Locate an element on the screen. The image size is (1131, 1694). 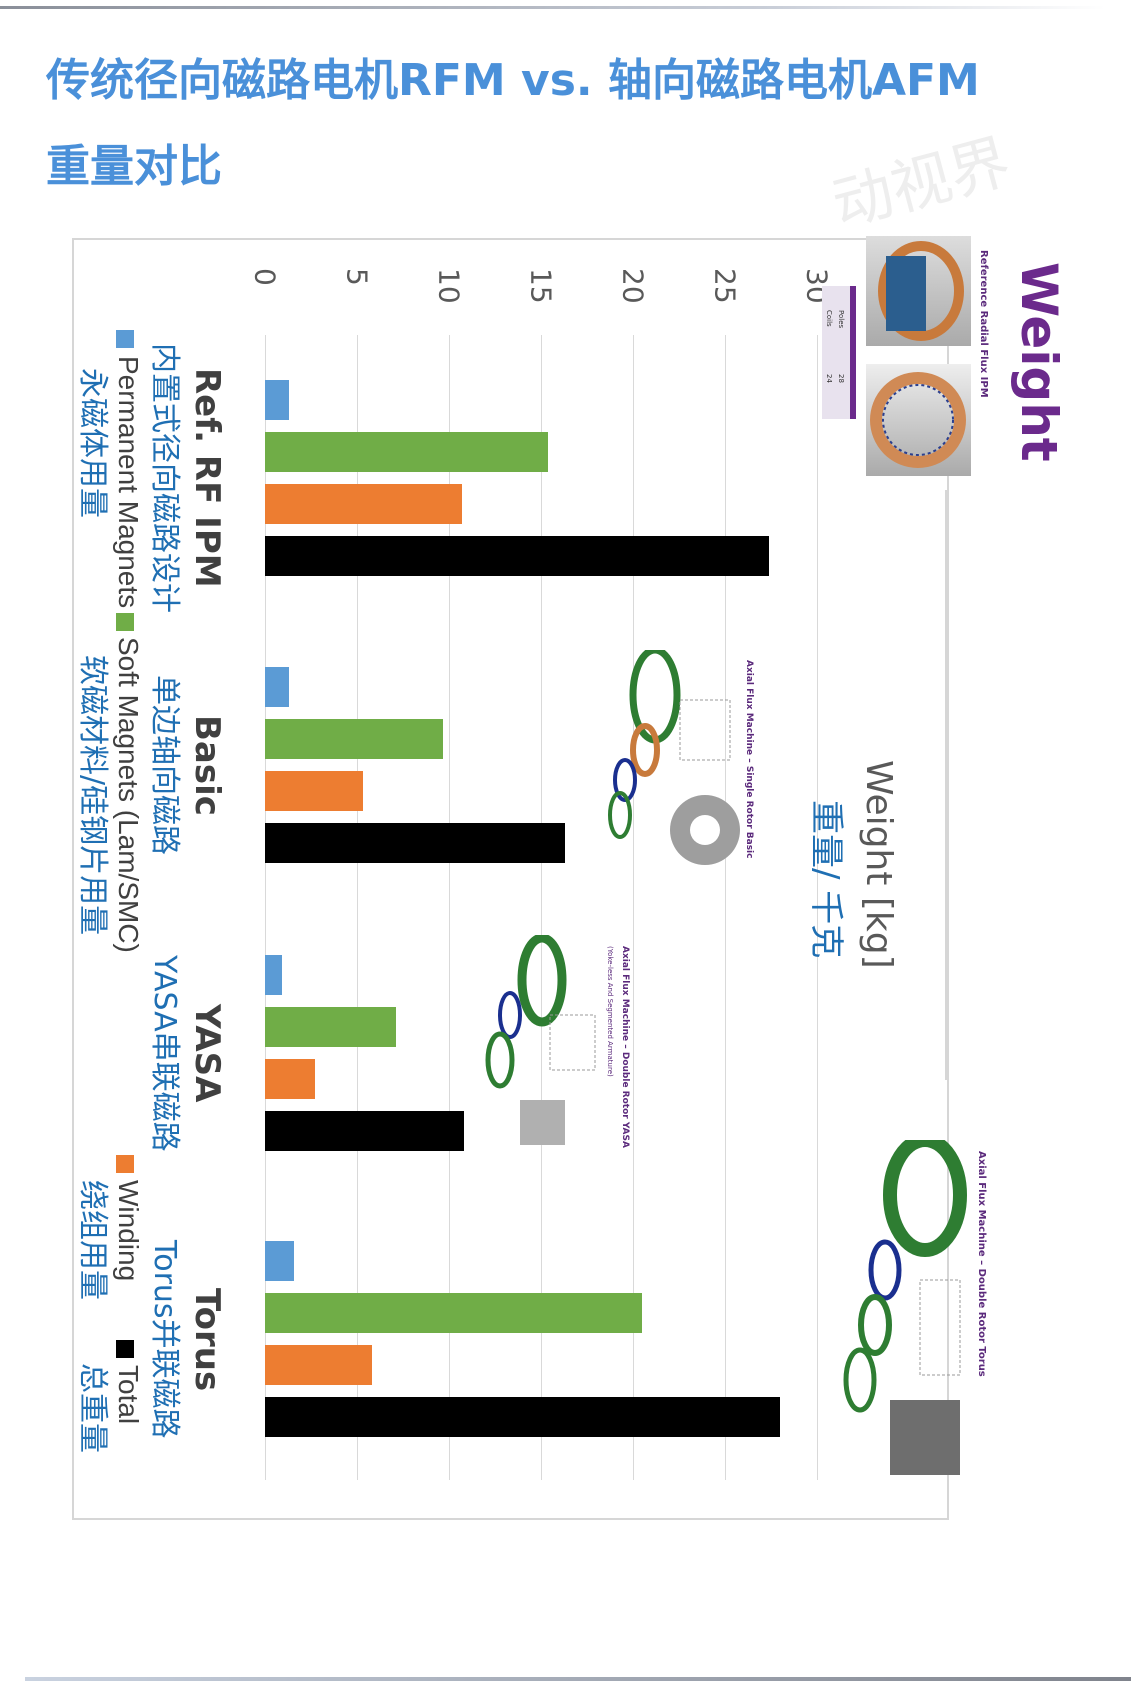
category-label: YASA is located at coordinates (207, 1053).